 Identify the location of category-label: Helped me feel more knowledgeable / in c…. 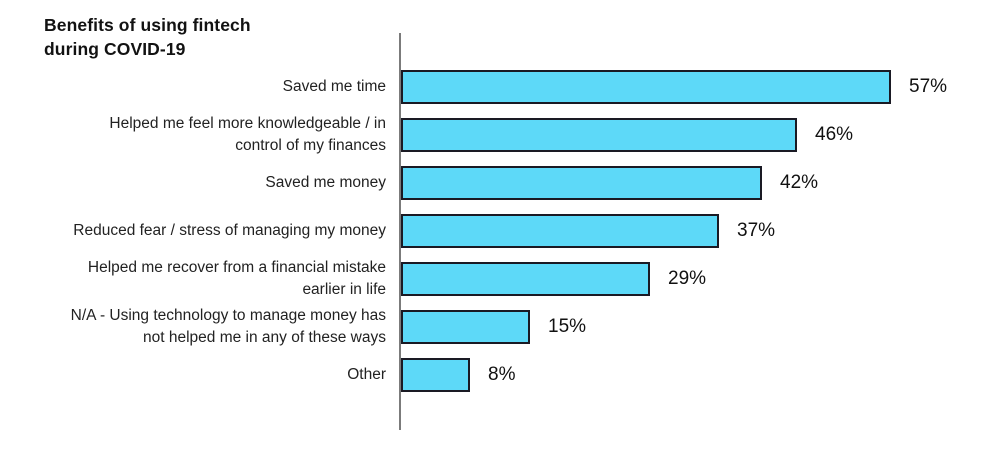
(247, 134).